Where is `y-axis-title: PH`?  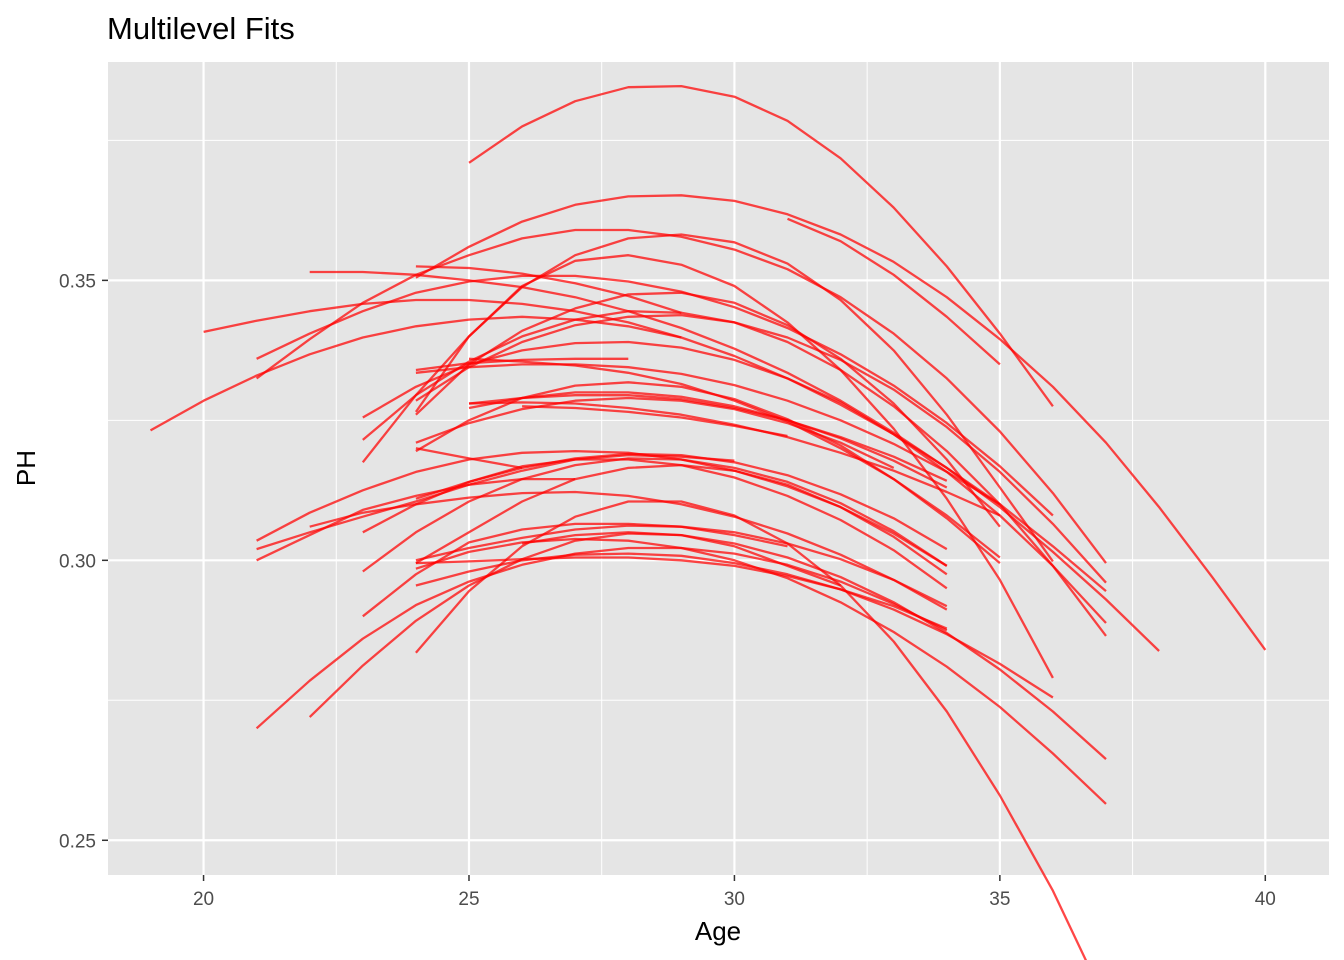
y-axis-title: PH is located at coordinates (26, 468).